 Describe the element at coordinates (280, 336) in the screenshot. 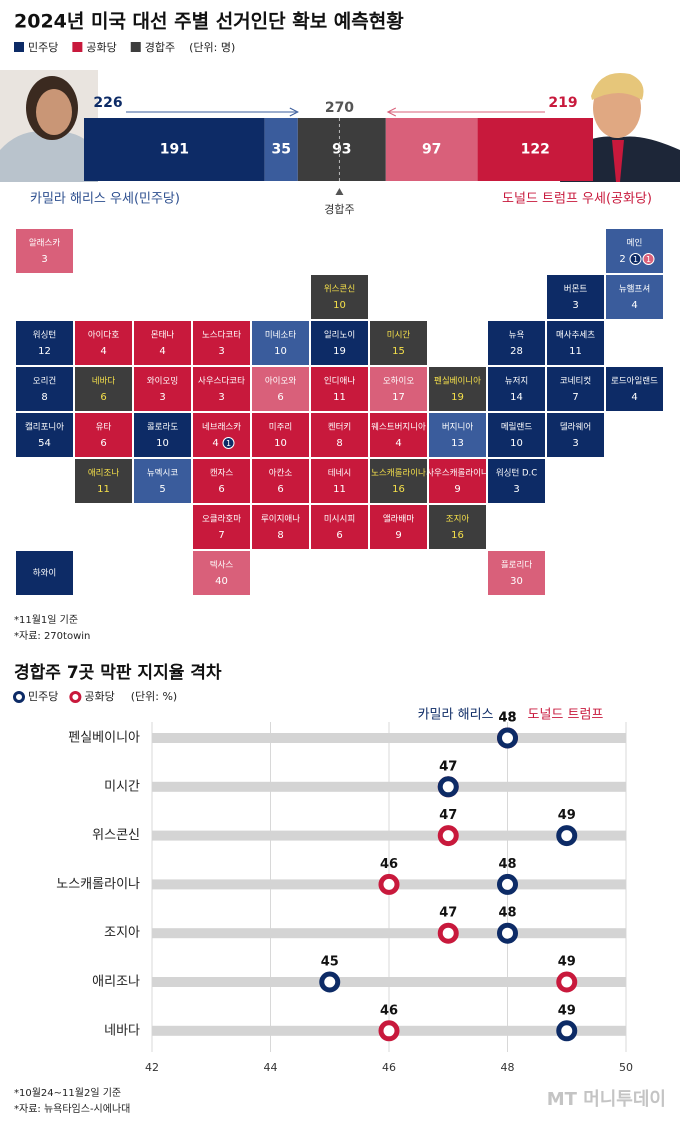

I see `state-name: 미네소타` at that location.